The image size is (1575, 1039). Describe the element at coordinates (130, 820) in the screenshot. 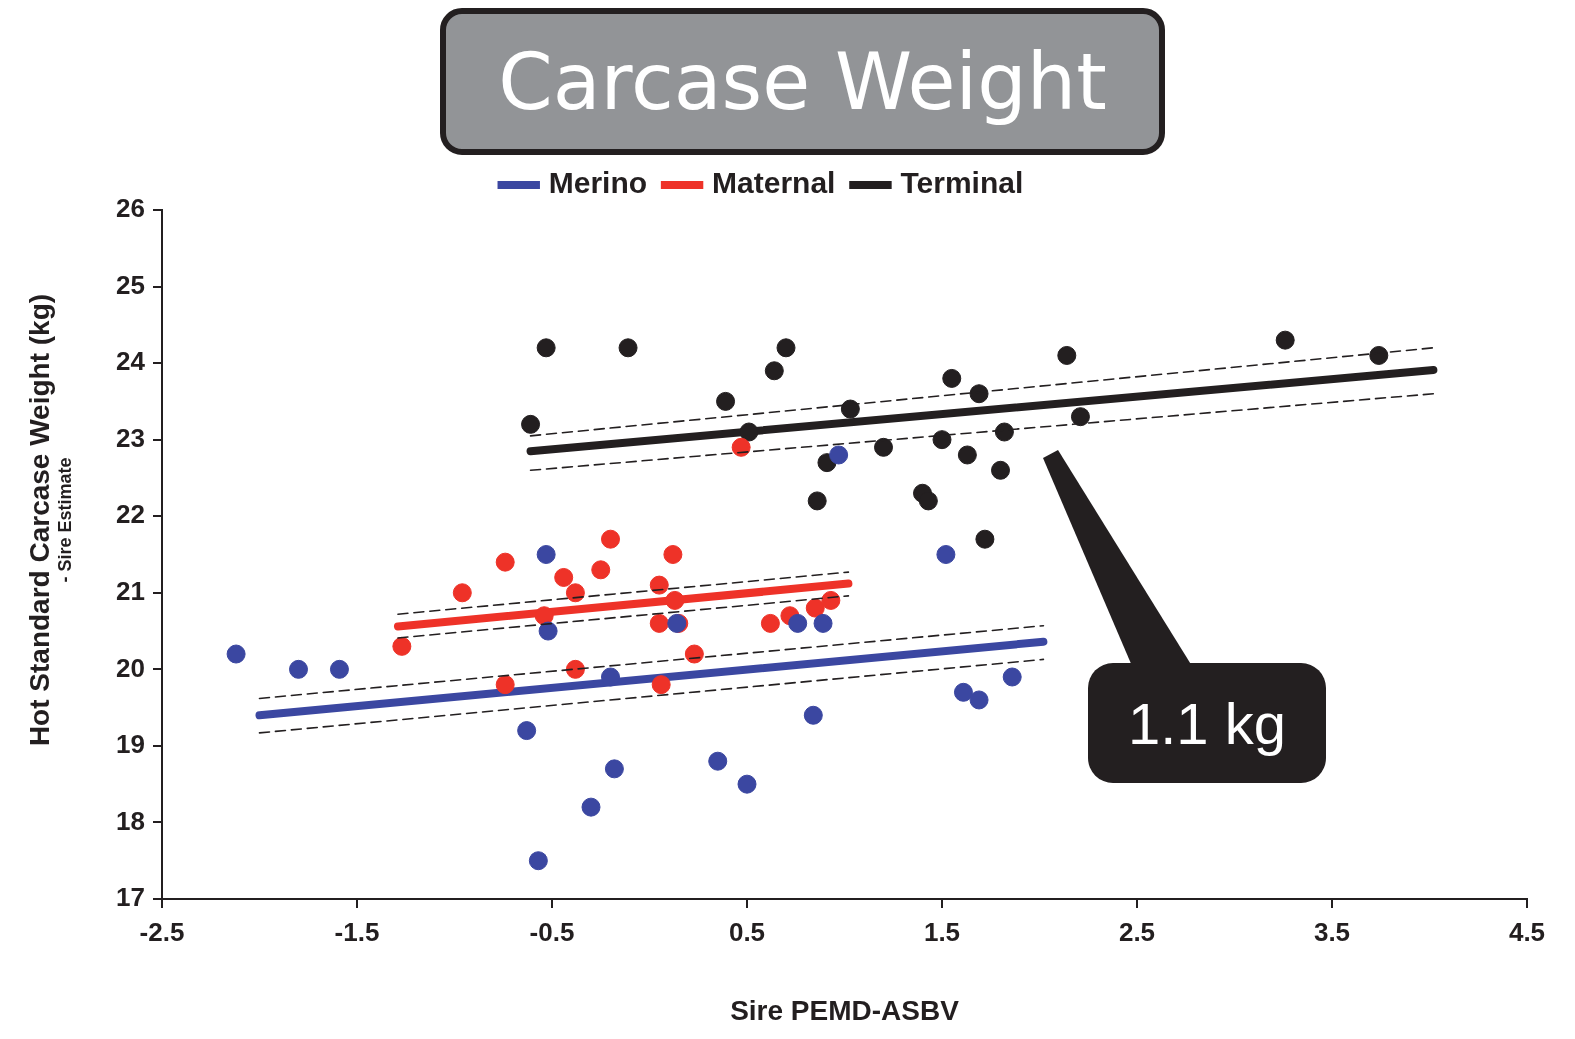

I see `y-tick-label: 18` at that location.